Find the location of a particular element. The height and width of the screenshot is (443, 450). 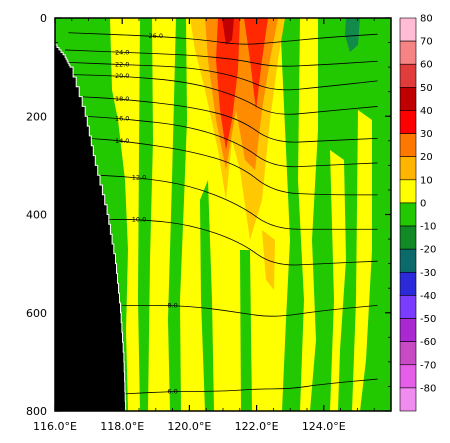

contour-label: 24.0 is located at coordinates (122, 52).